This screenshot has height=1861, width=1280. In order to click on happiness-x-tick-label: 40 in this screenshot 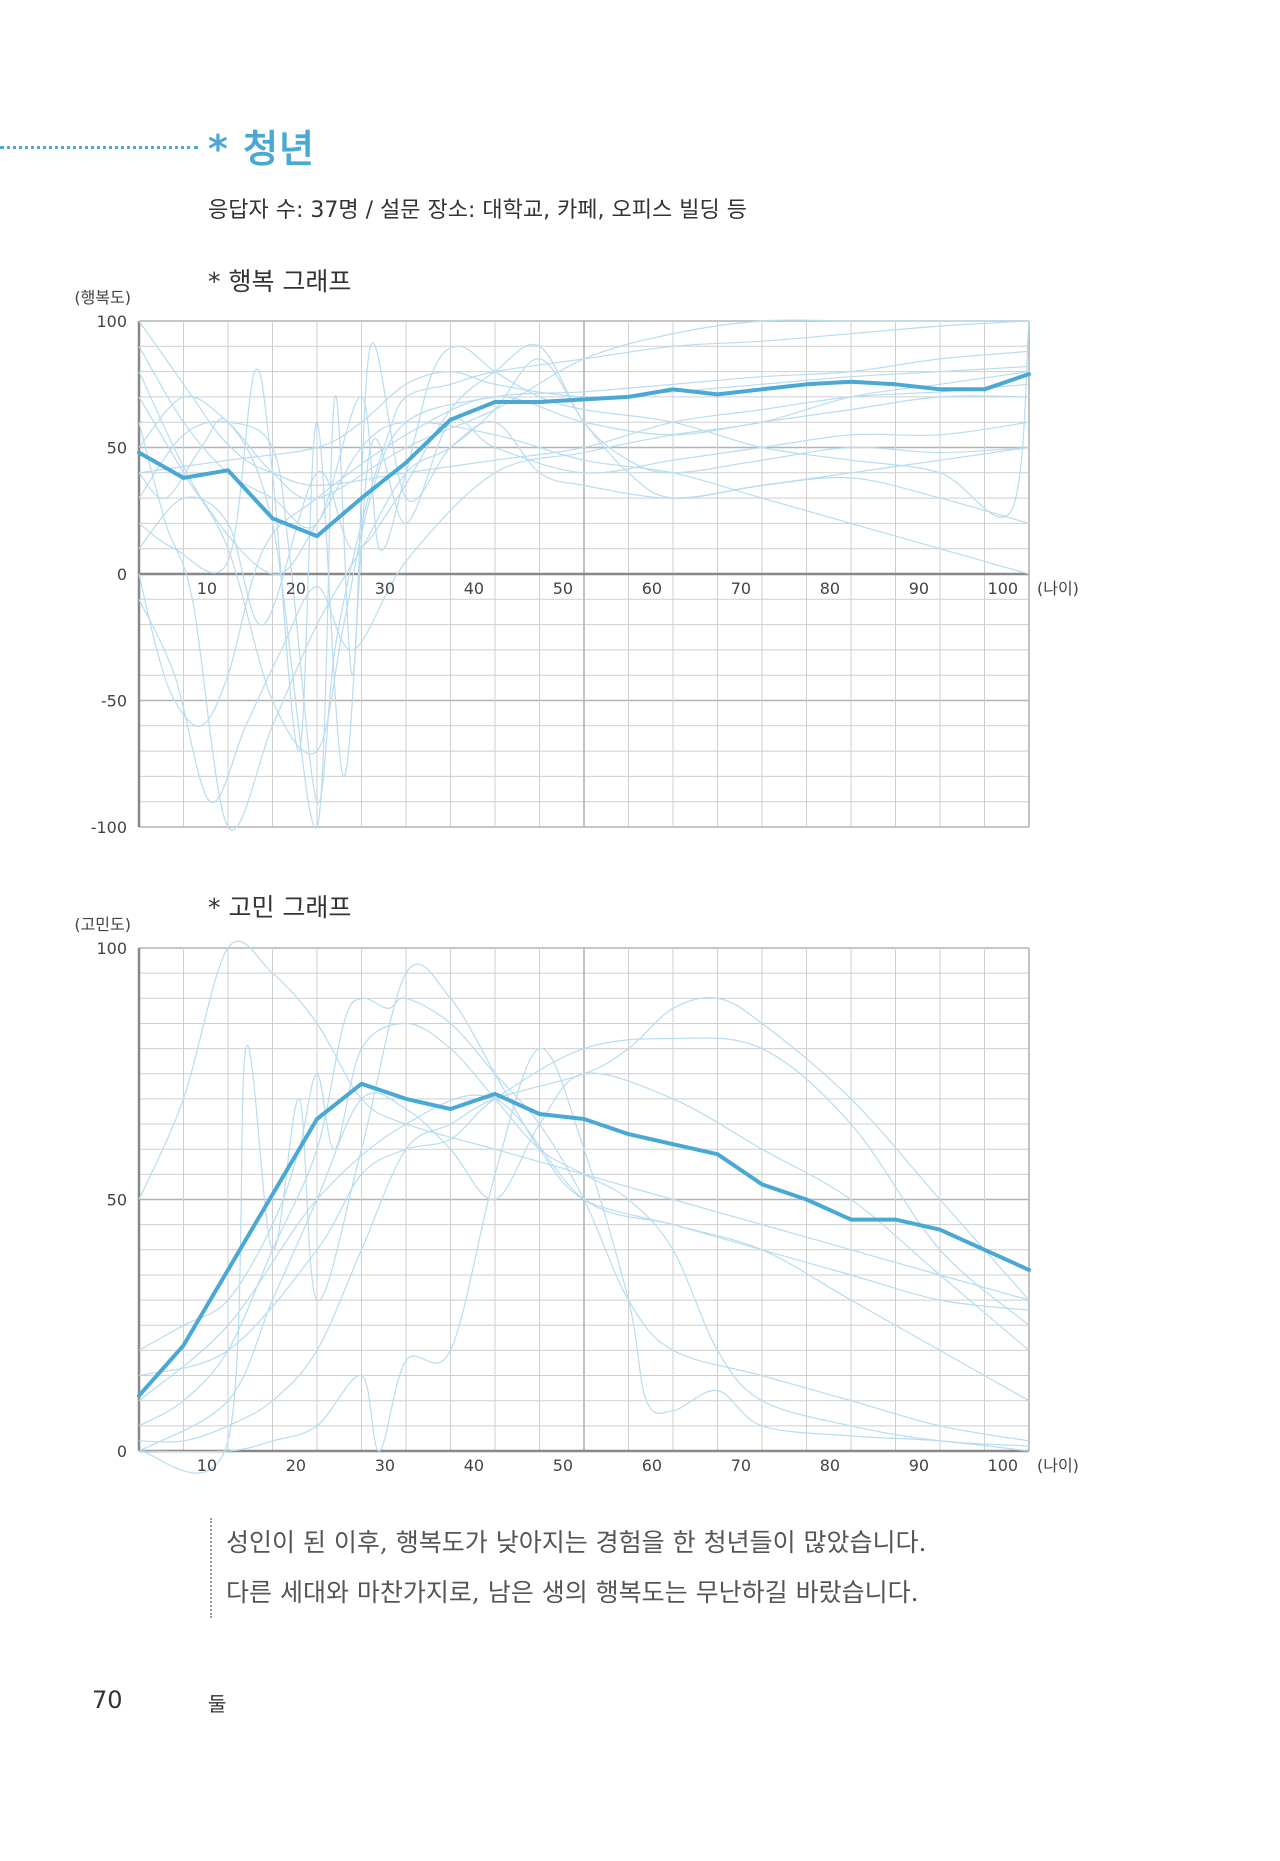, I will do `click(474, 588)`.